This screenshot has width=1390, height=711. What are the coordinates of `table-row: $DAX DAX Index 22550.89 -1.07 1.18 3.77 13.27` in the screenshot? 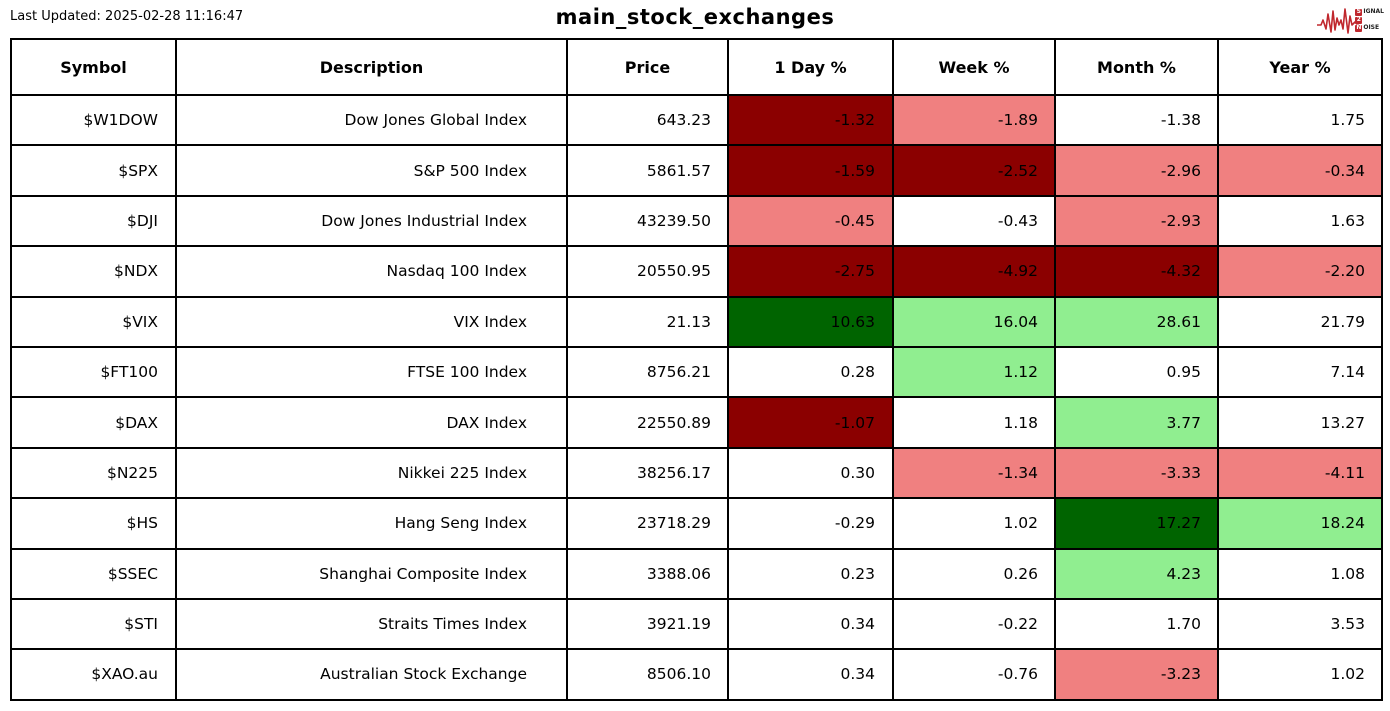 It's located at (696, 422).